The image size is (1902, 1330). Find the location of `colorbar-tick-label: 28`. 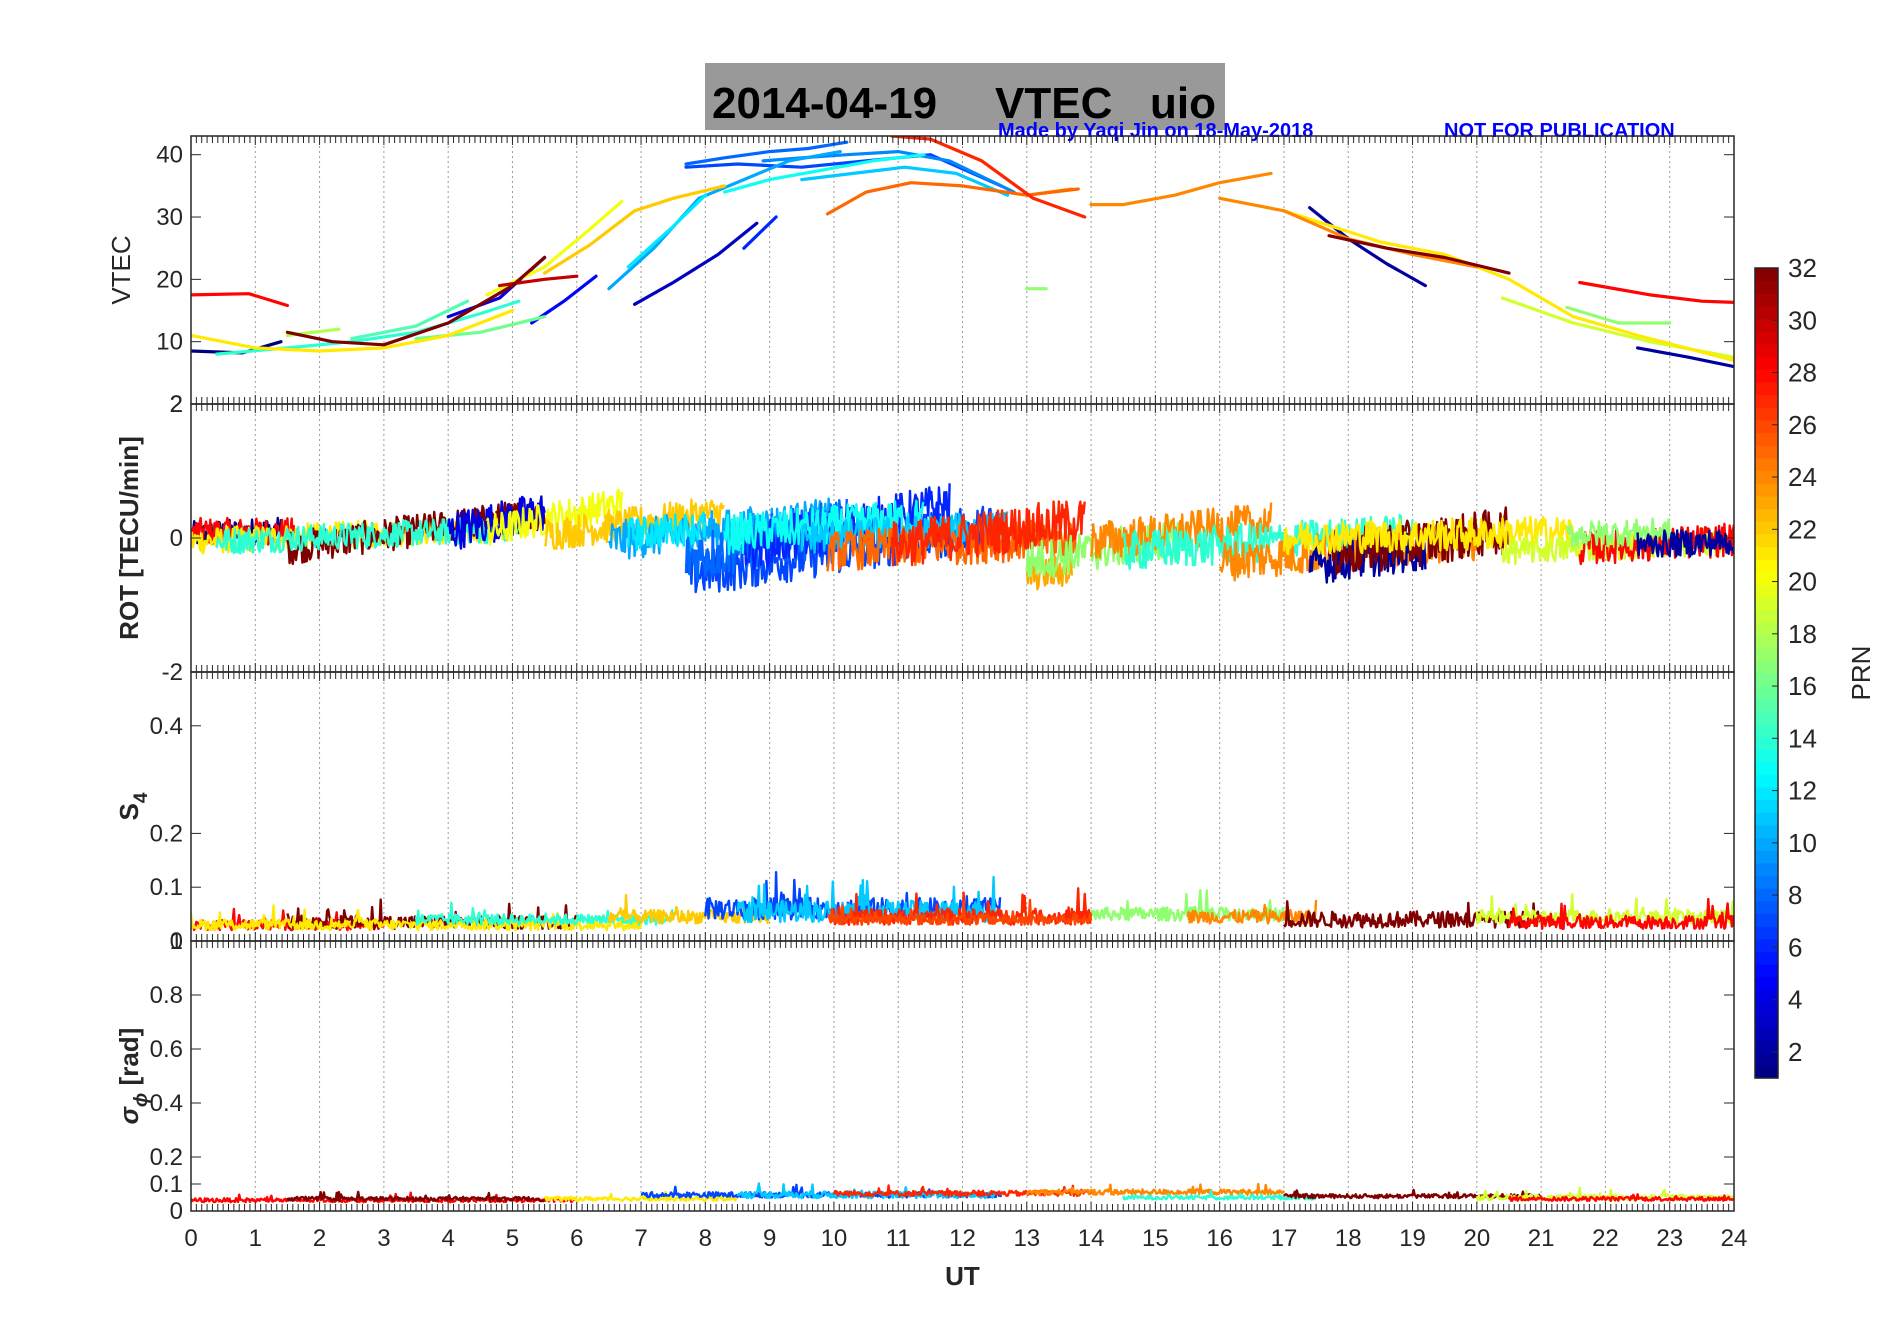

colorbar-tick-label: 28 is located at coordinates (1802, 373).